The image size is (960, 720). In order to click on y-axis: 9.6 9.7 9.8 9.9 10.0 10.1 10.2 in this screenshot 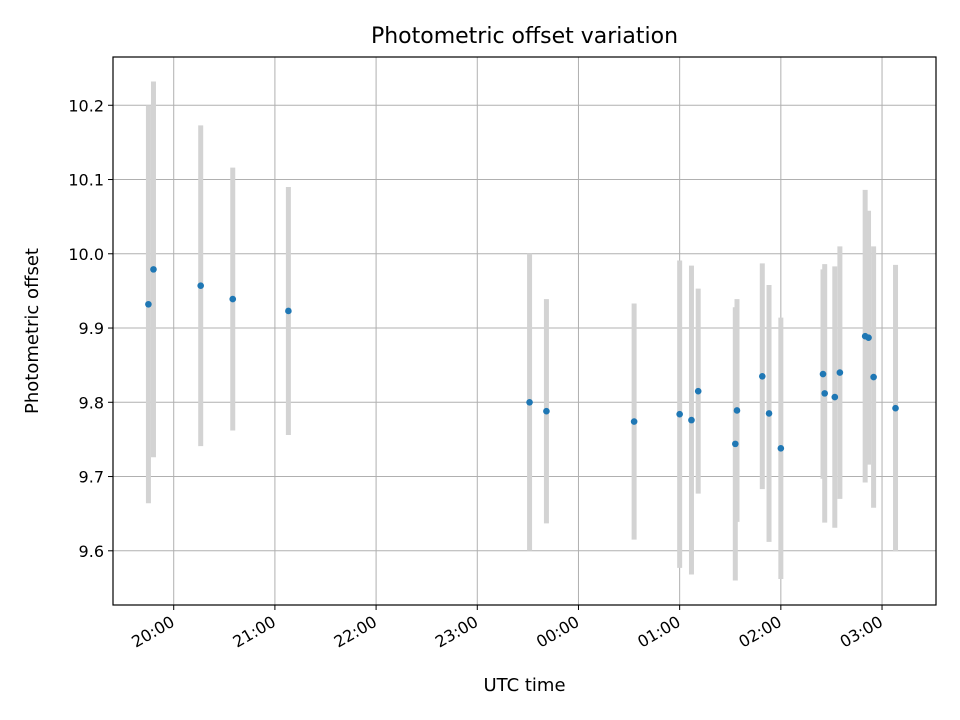, I will do `click(90, 328)`.